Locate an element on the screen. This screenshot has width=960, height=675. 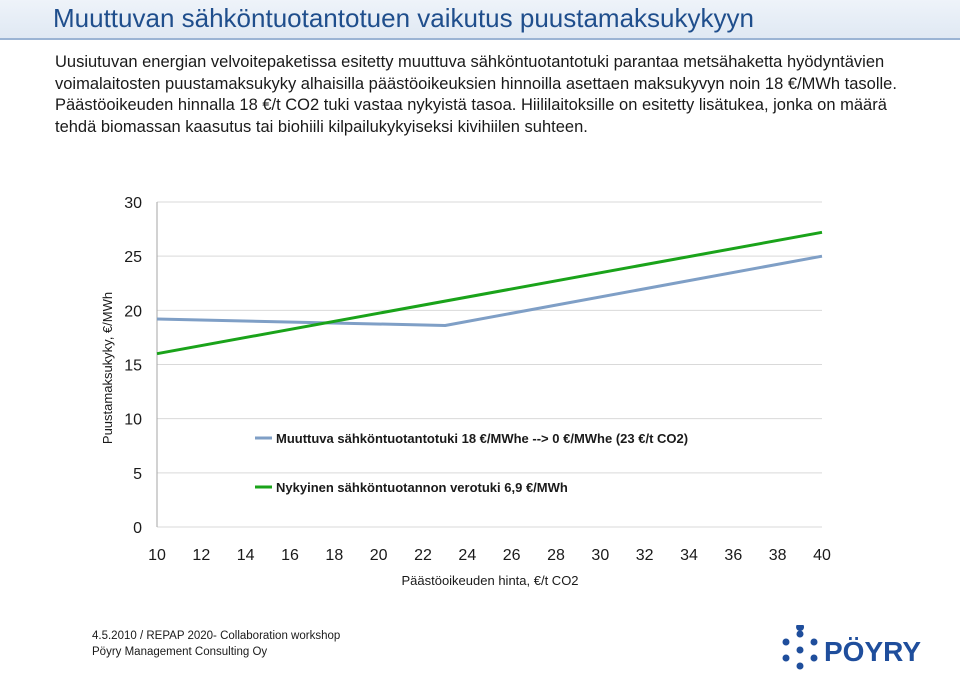
y-tick-label: 25 is located at coordinates (133, 257).